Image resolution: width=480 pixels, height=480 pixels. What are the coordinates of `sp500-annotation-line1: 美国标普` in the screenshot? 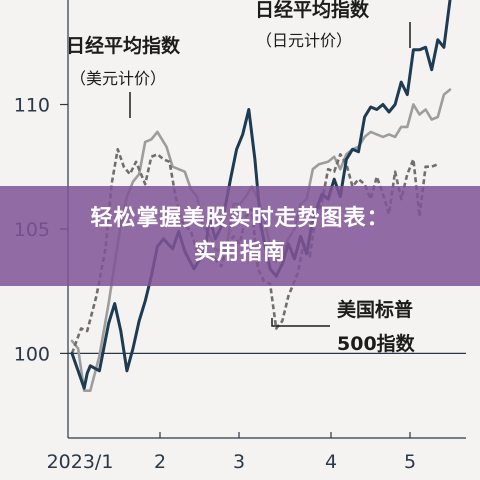 It's located at (375, 309).